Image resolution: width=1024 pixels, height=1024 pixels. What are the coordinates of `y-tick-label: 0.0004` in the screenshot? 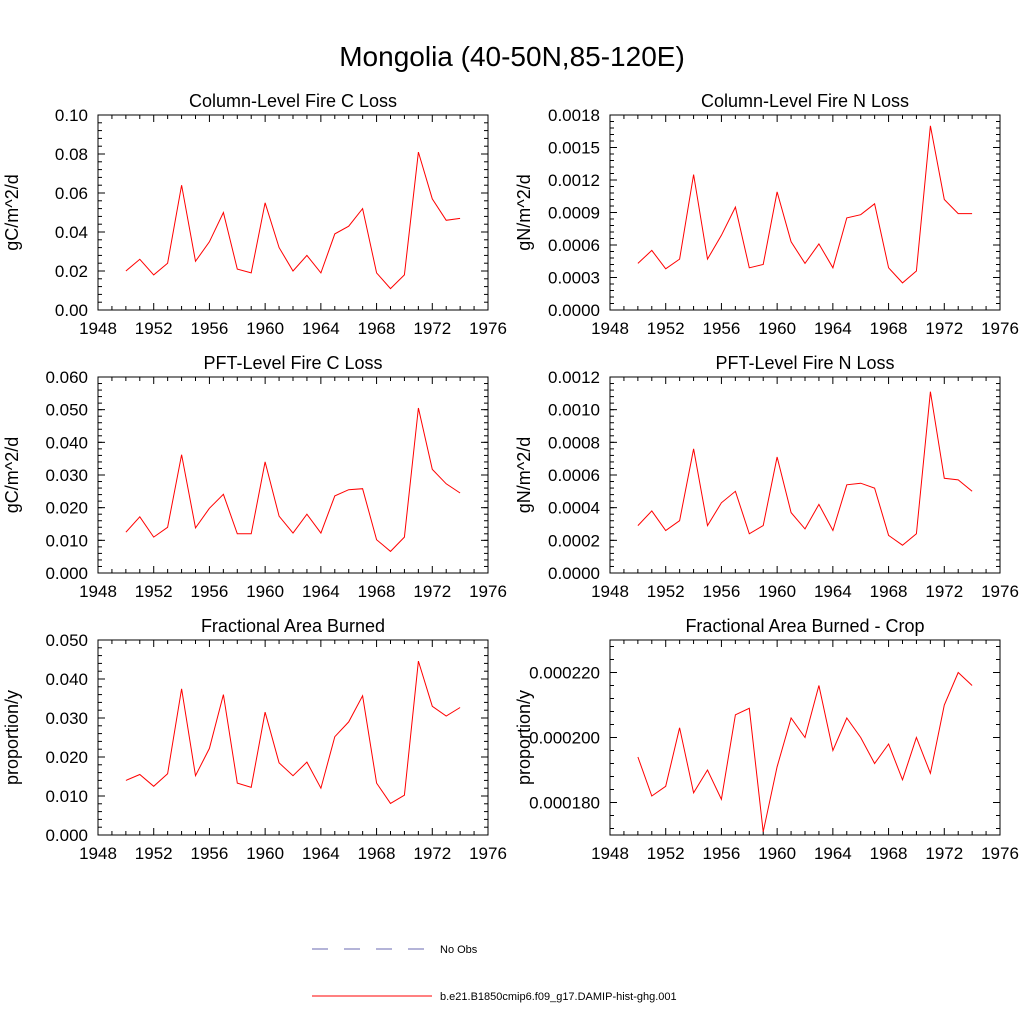 It's located at (574, 508).